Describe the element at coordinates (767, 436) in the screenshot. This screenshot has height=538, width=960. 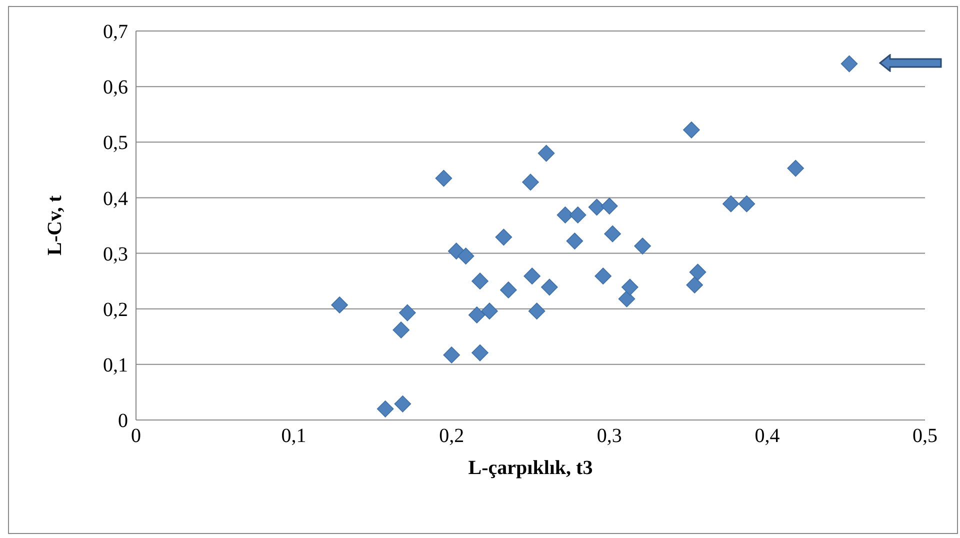
I see `x-tick-label: 0,4` at that location.